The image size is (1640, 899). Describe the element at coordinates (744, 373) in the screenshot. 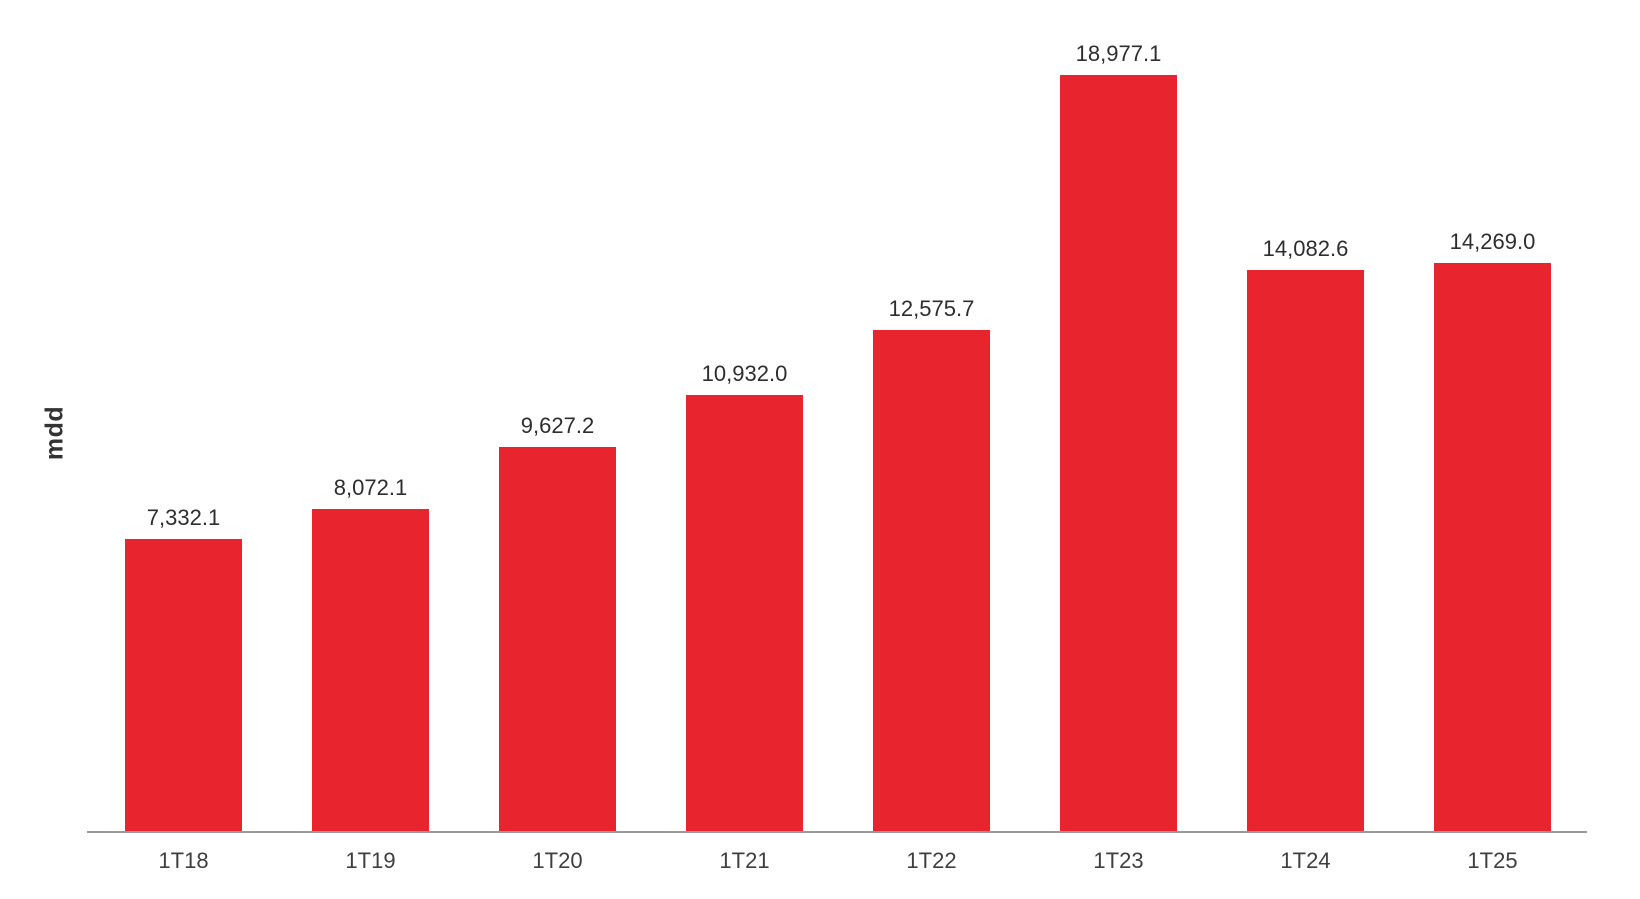

I see `bar-value-label: 10,932.0` at that location.